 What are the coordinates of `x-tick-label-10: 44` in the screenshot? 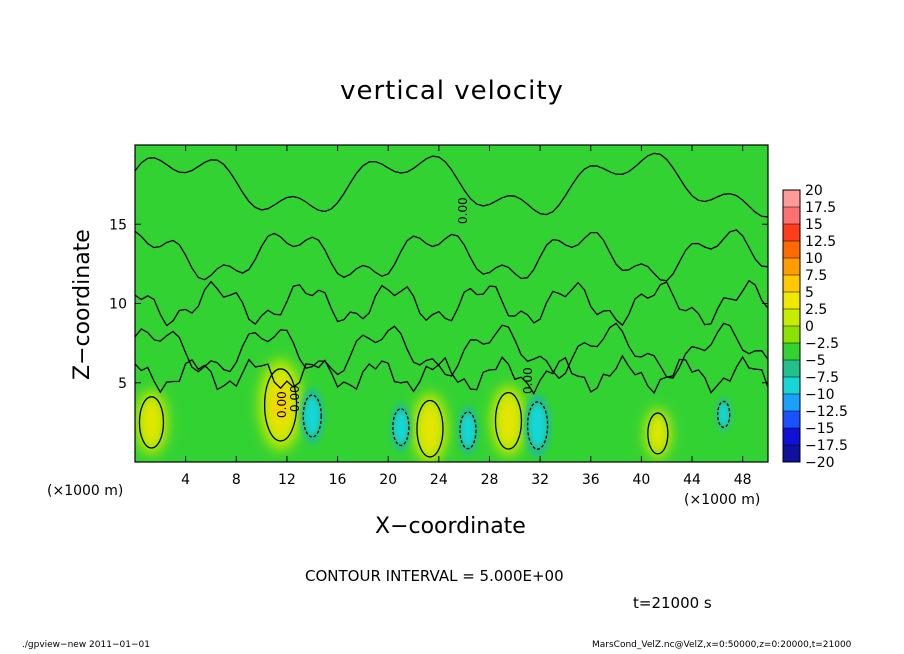 It's located at (692, 480).